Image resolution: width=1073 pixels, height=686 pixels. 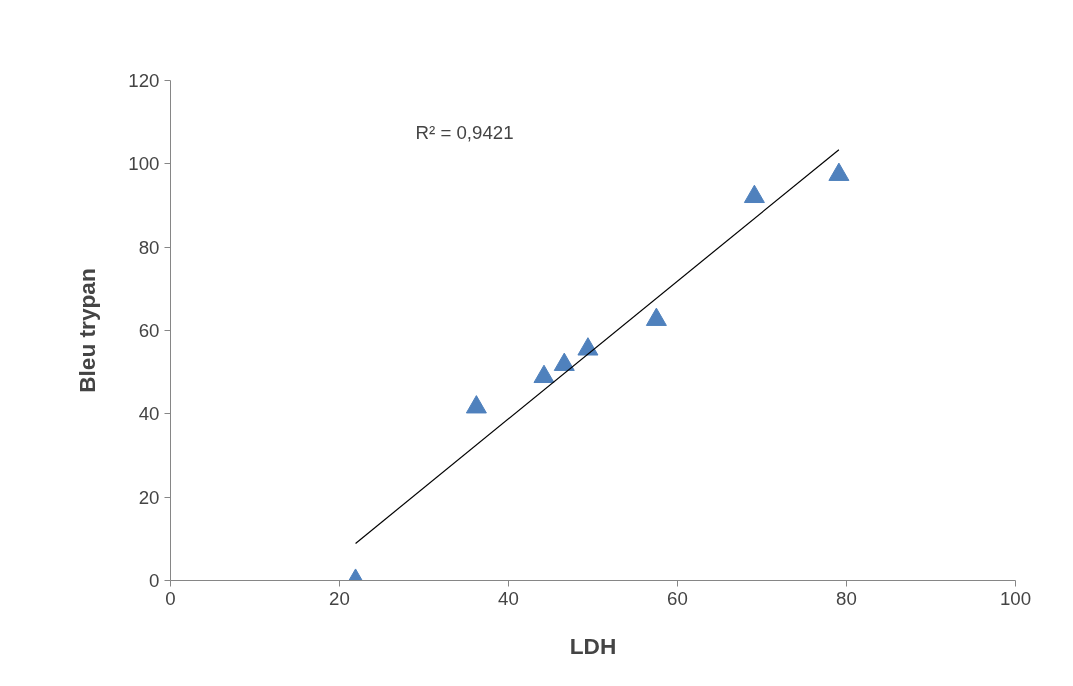 What do you see at coordinates (170, 598) in the screenshot?
I see `x-tick-label: 0` at bounding box center [170, 598].